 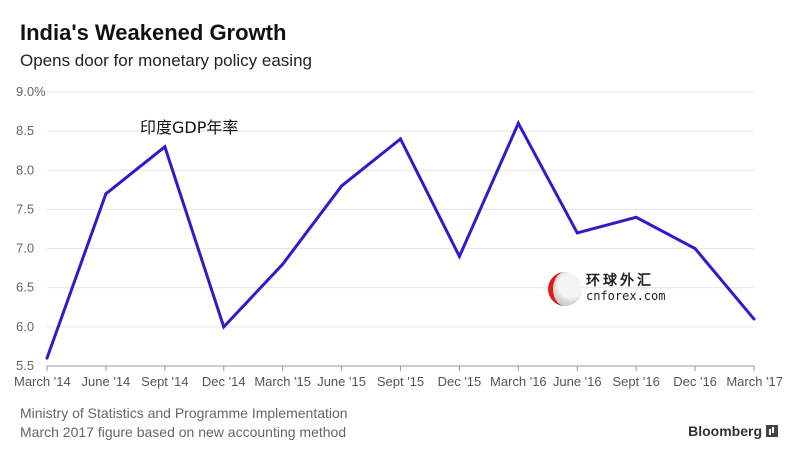 What do you see at coordinates (106, 381) in the screenshot?
I see `x-tick-label: June '14` at bounding box center [106, 381].